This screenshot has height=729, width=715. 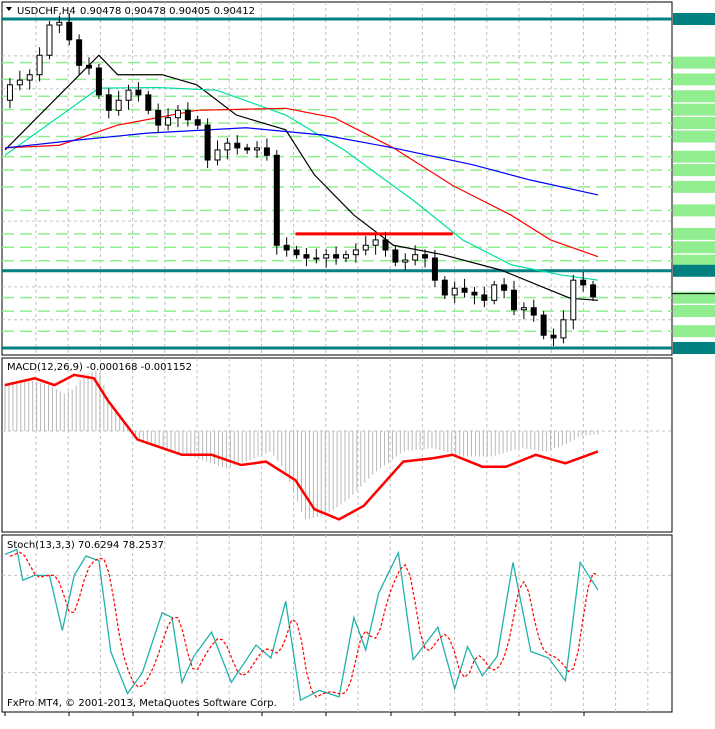 What do you see at coordinates (294, 714) in the screenshot?
I see `time-axis` at bounding box center [294, 714].